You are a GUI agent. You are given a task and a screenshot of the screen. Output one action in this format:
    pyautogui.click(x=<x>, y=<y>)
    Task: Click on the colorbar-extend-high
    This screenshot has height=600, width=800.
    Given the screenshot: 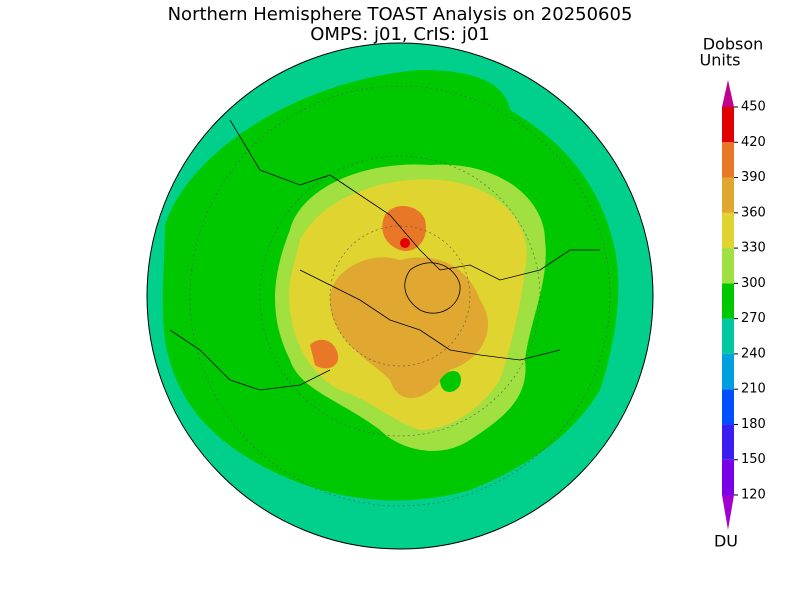 What is the action you would take?
    pyautogui.click(x=728, y=93)
    